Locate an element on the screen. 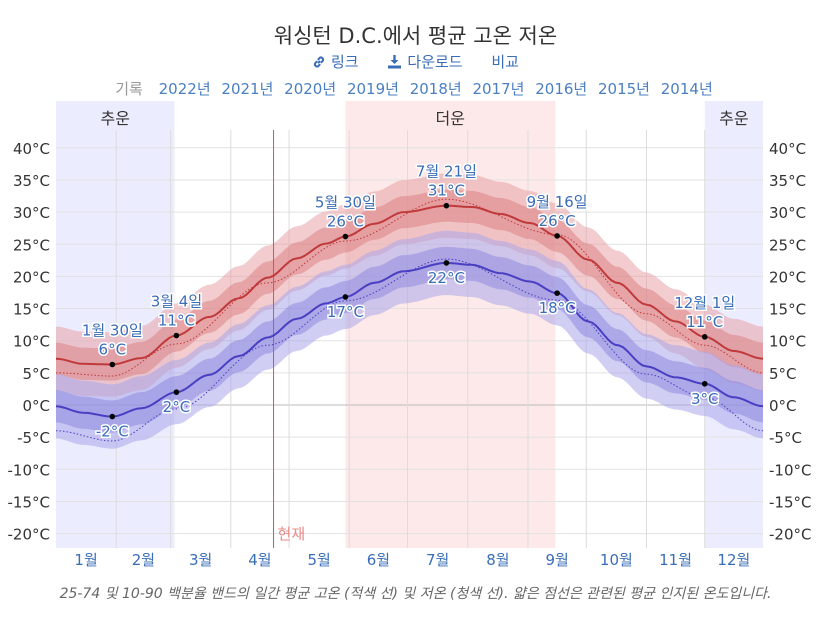 The image size is (831, 627). download-button: 다운로드 is located at coordinates (427, 62).